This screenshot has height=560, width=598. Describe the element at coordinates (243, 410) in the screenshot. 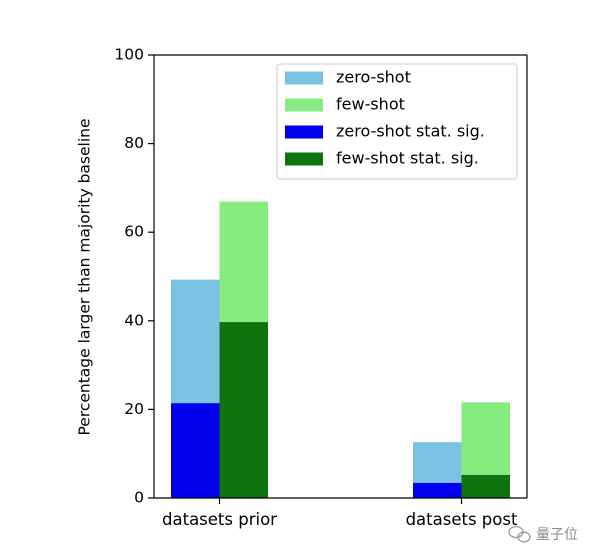

I see `bar-few-shot-stat-sig-datasets-prior` at that location.